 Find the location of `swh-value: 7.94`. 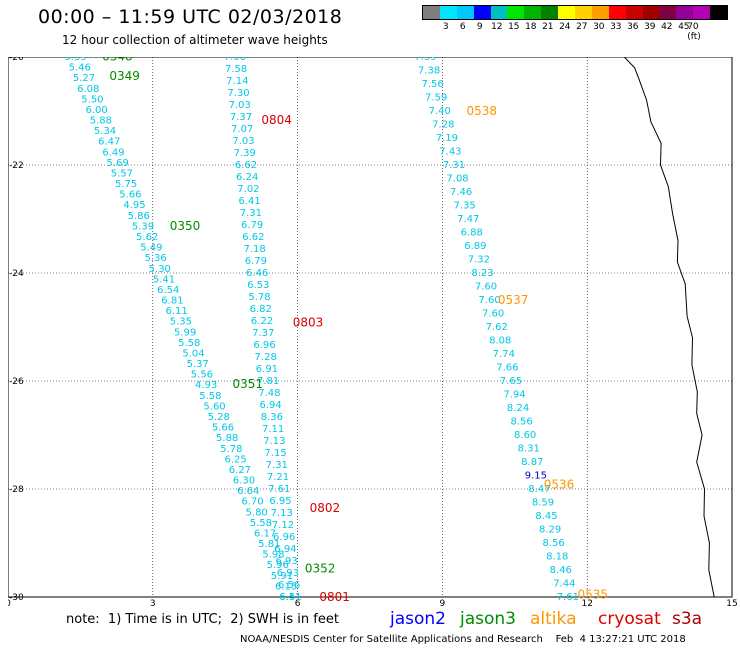

swh-value: 7.94 is located at coordinates (514, 395).